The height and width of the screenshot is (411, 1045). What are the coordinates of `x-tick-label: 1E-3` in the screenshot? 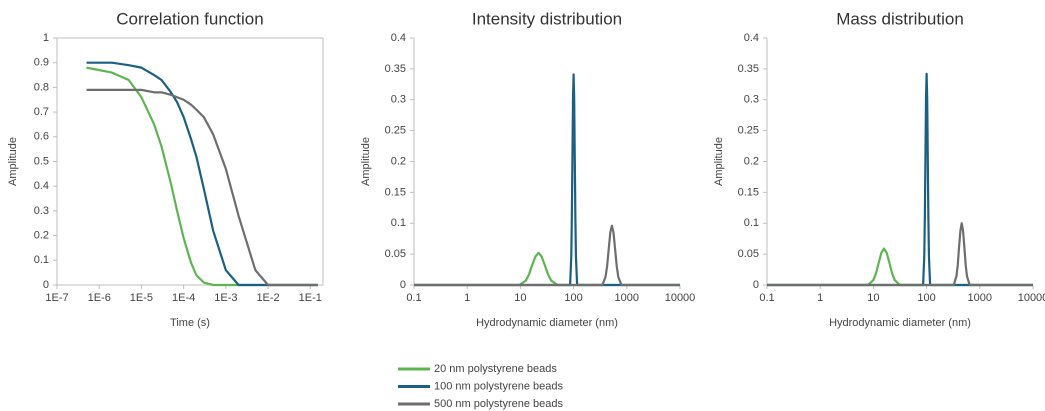 It's located at (225, 298).